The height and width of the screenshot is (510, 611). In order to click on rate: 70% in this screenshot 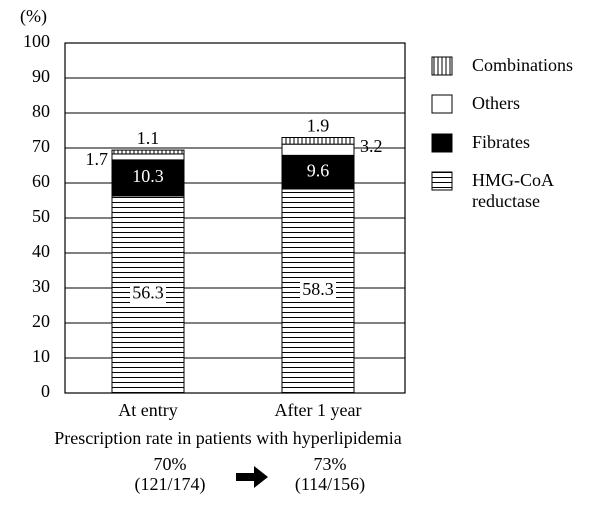, I will do `click(170, 464)`.